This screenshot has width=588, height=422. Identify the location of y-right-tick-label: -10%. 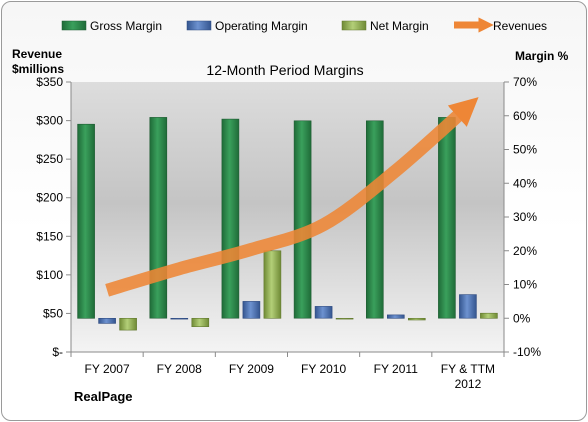
(527, 352).